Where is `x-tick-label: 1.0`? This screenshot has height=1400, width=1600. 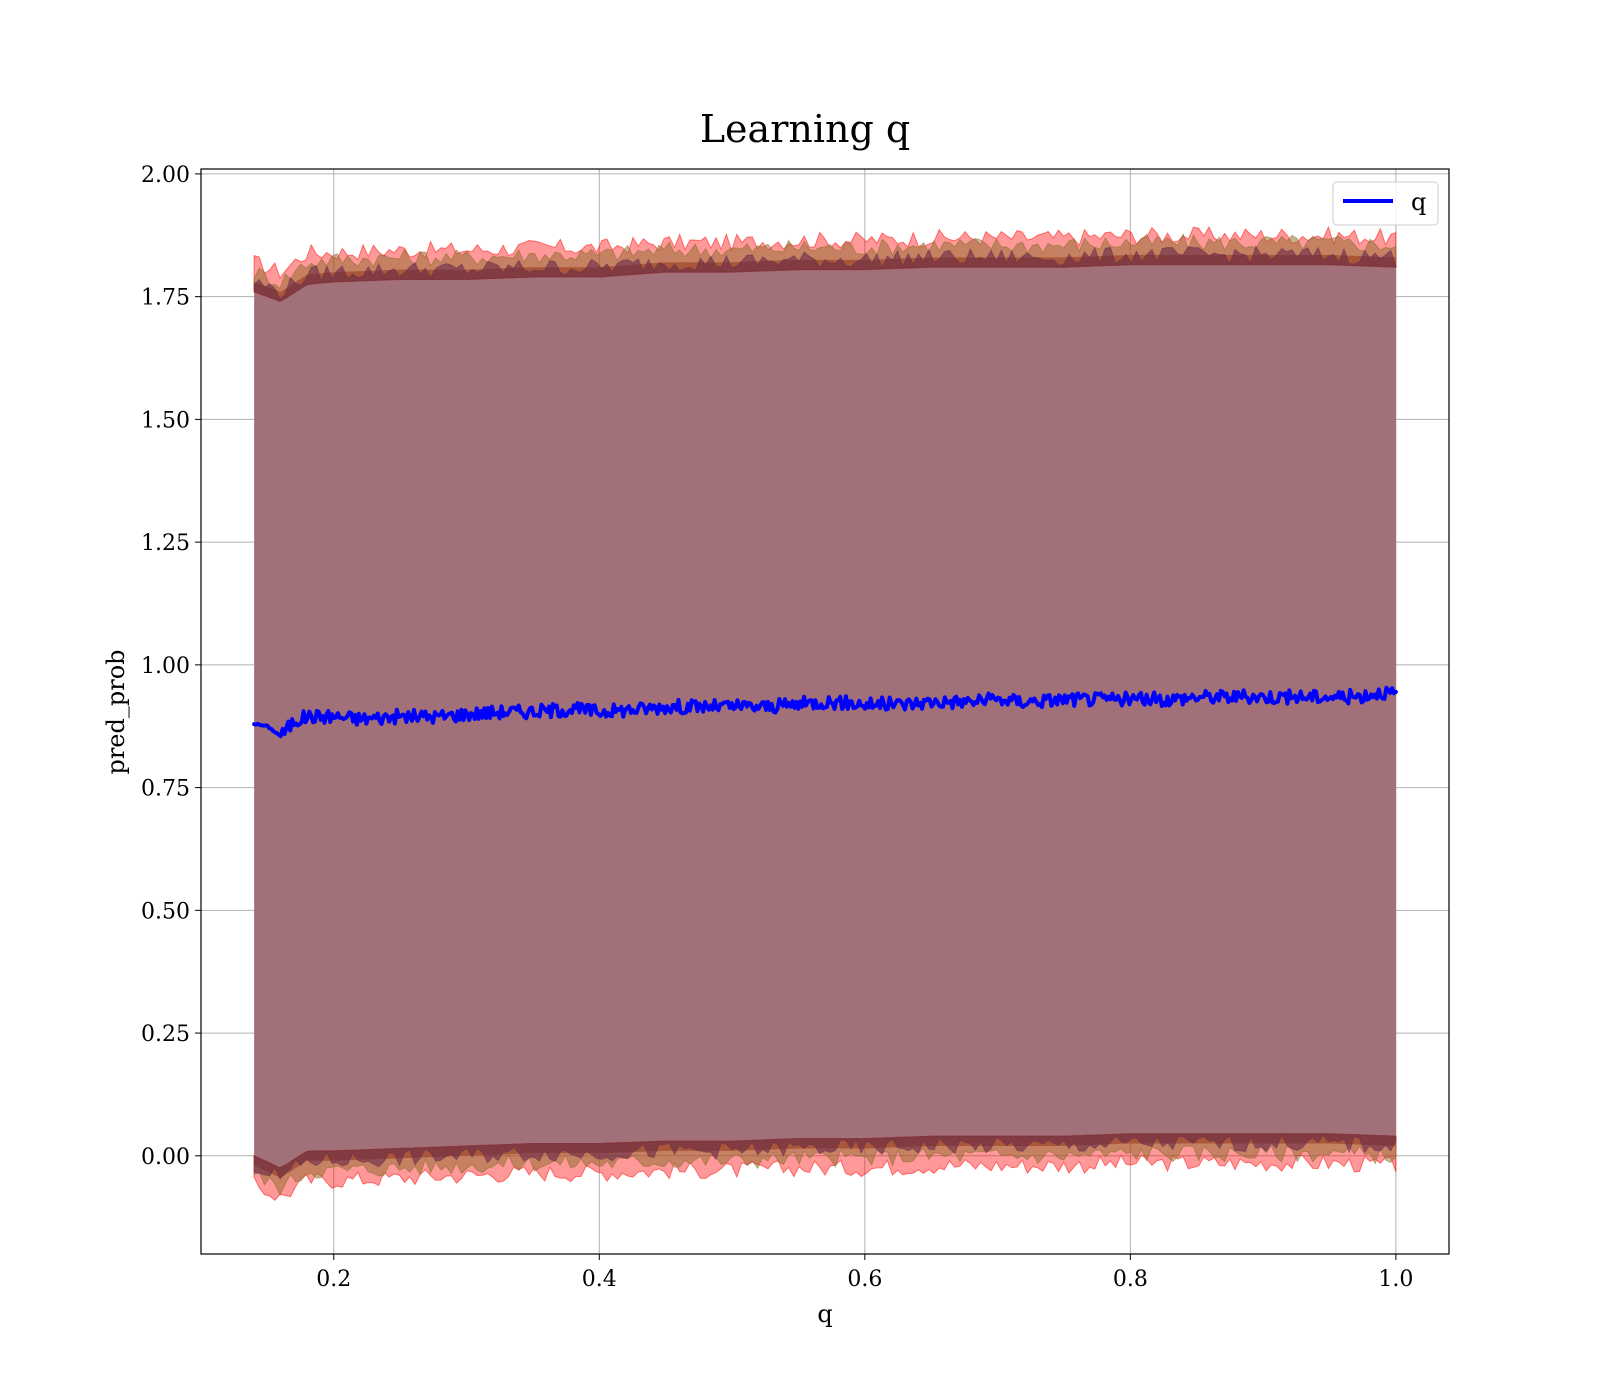 x-tick-label: 1.0 is located at coordinates (1395, 1279).